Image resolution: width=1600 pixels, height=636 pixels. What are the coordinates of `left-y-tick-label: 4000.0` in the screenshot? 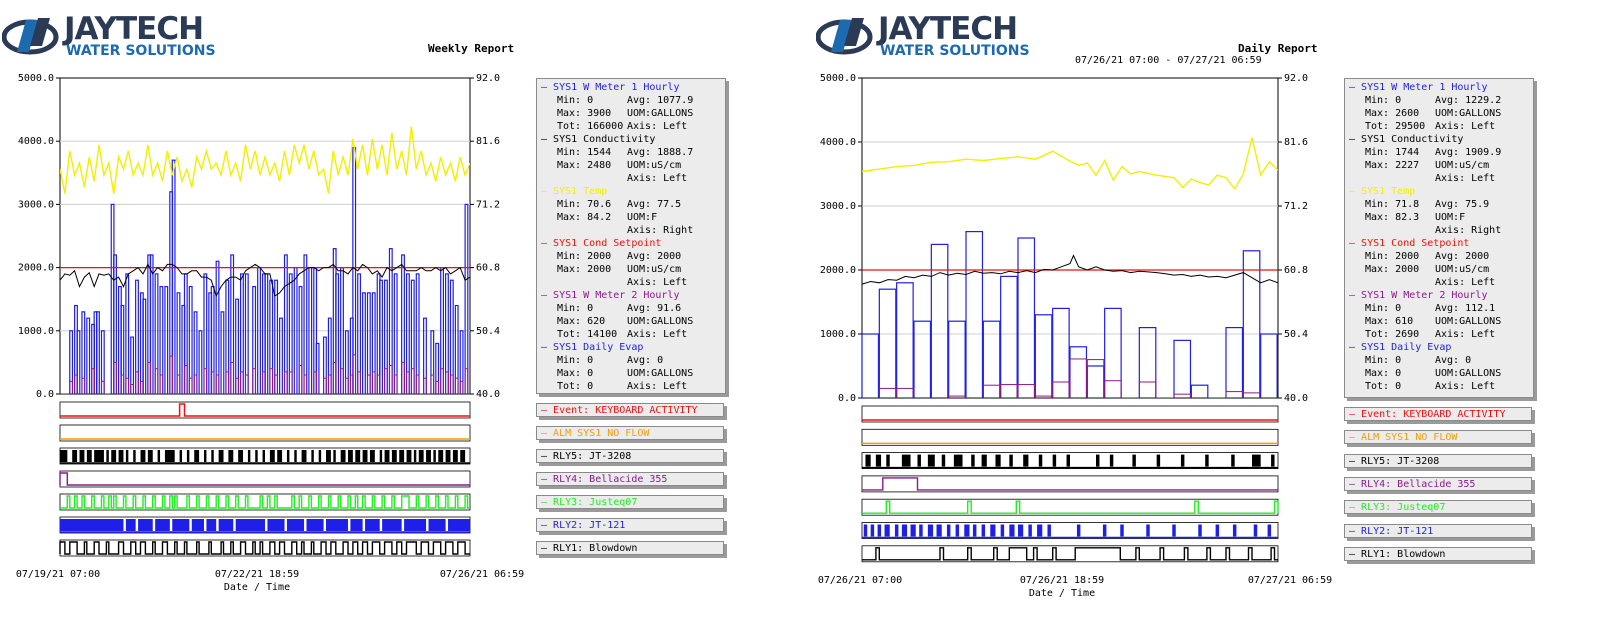 It's located at (838, 142).